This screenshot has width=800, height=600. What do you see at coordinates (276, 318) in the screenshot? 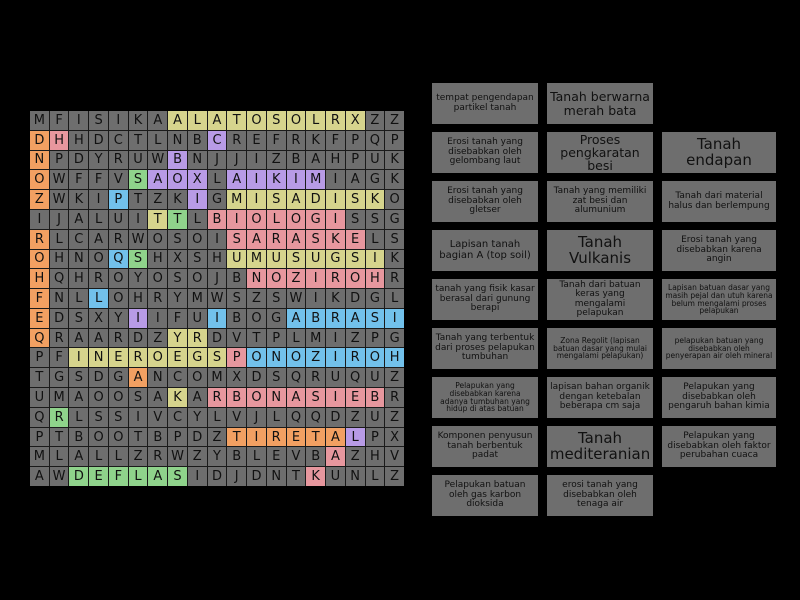
I see `grid-letter-cell: G` at bounding box center [276, 318].